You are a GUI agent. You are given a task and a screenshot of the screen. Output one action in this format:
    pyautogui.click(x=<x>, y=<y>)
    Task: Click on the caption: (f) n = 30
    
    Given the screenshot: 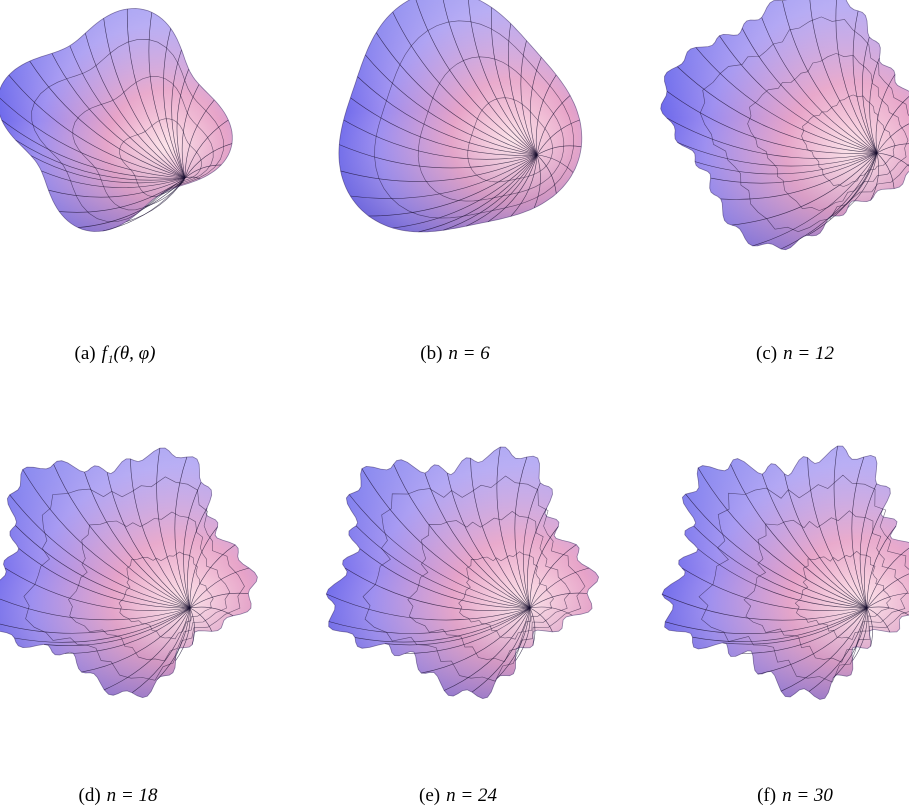 What is the action you would take?
    pyautogui.click(x=795, y=796)
    